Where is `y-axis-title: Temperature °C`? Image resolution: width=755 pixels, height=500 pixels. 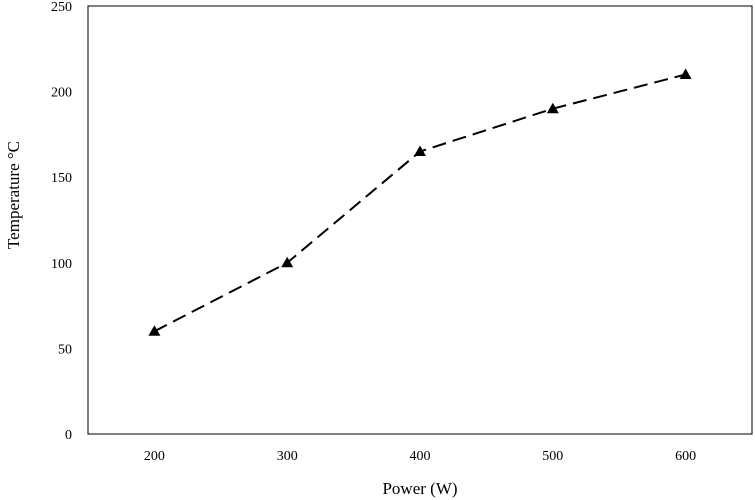
y-axis-title: Temperature °C is located at coordinates (13, 195).